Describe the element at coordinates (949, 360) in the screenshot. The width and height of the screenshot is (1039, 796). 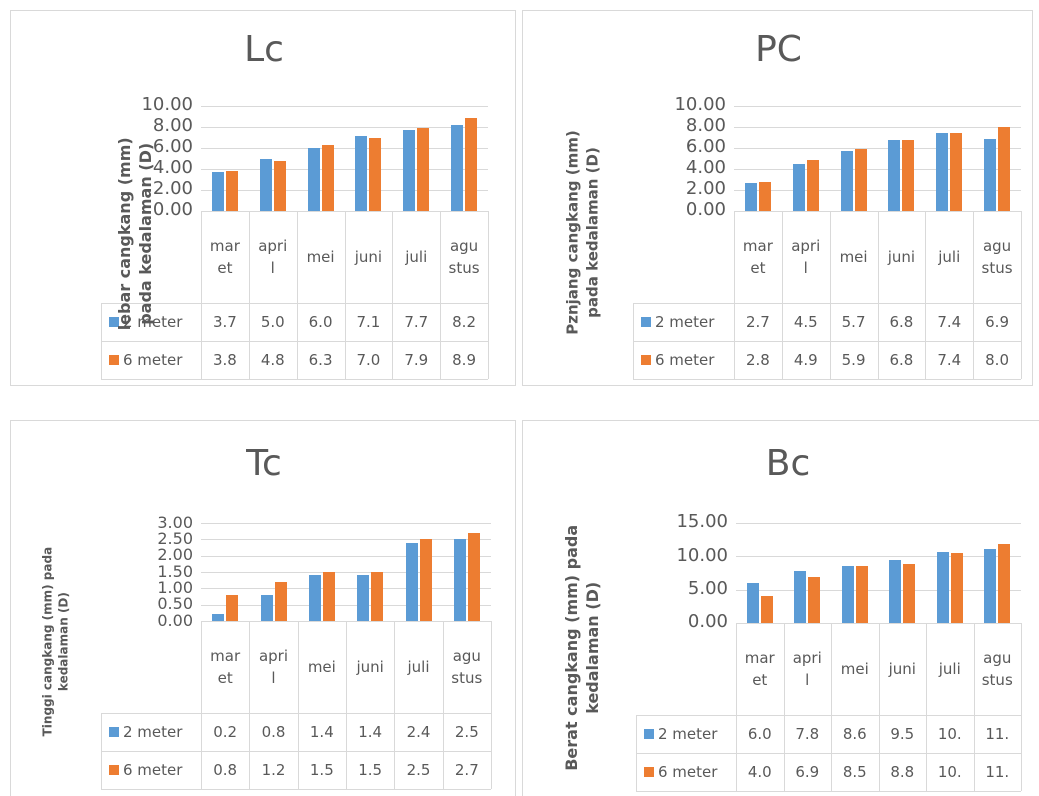
I see `table-value: 7.4` at that location.